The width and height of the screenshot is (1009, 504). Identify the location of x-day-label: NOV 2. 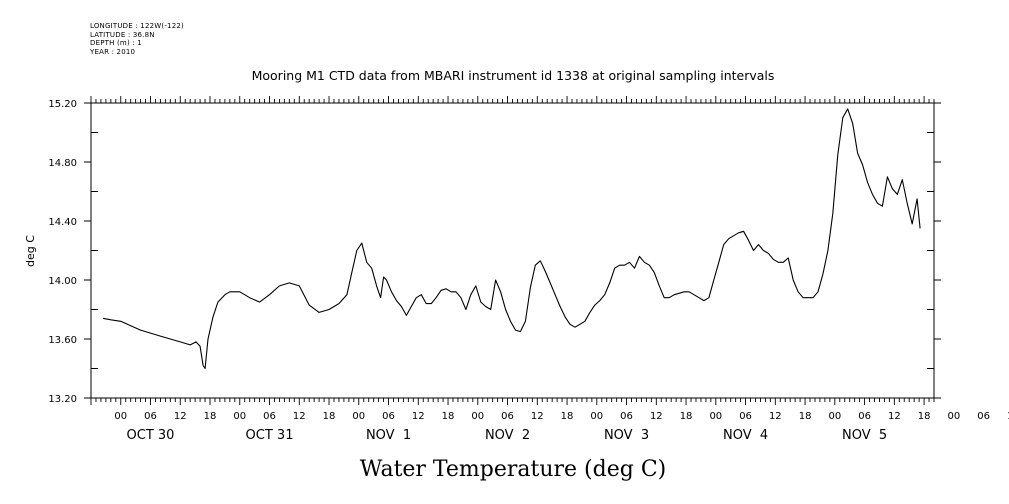
(507, 435).